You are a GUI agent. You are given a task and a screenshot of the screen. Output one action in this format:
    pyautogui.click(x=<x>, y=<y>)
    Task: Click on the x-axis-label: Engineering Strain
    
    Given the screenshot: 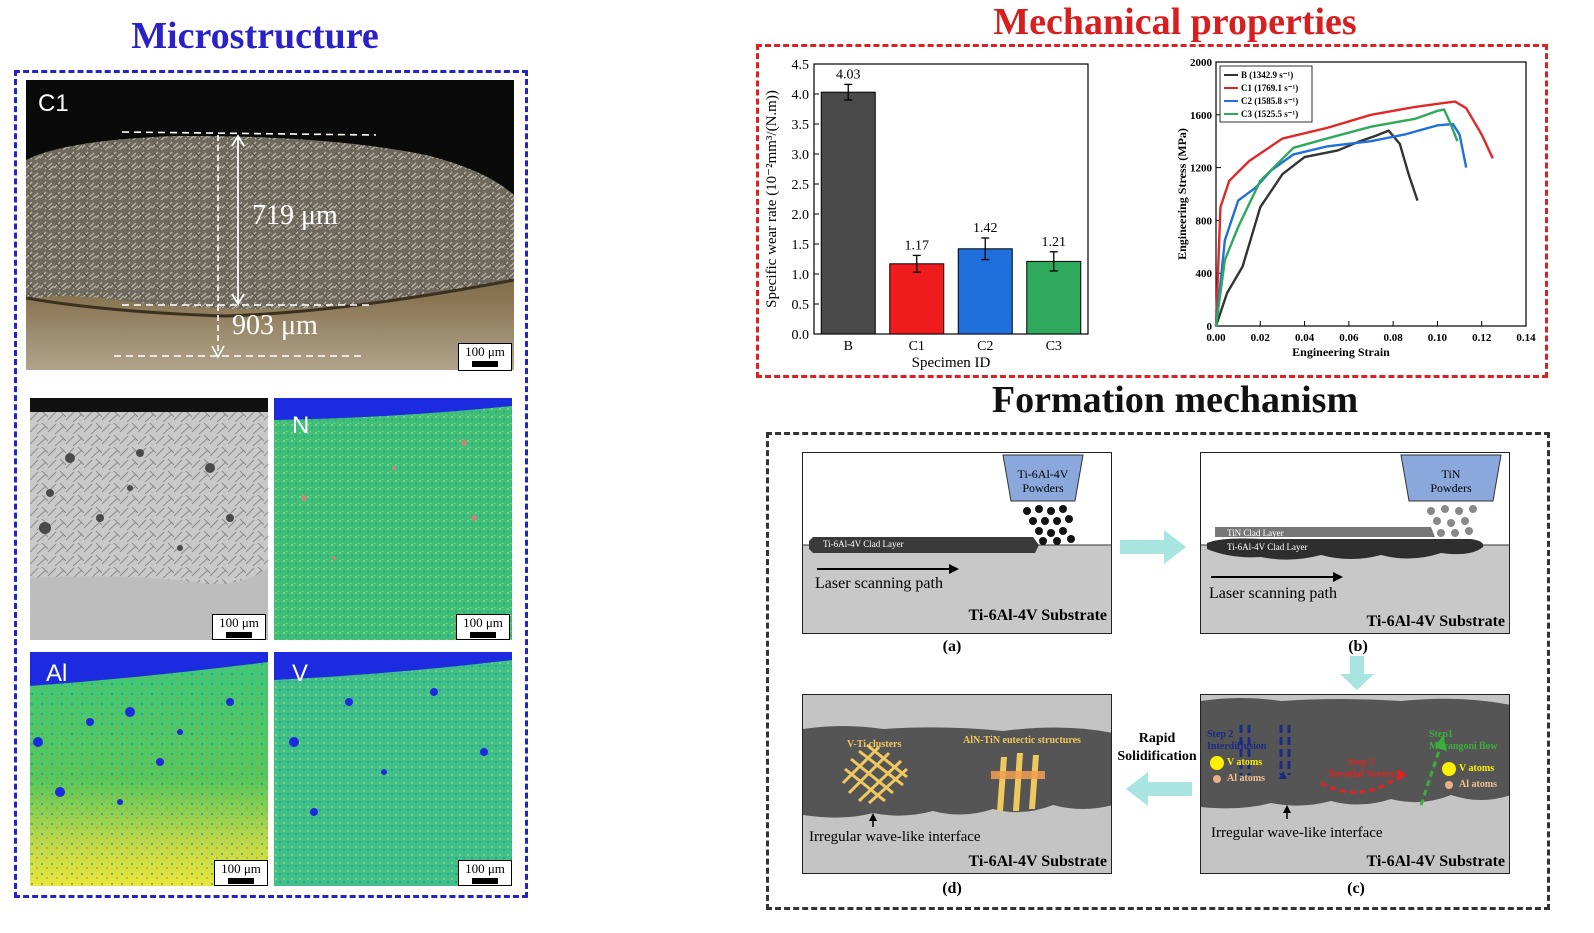 What is the action you would take?
    pyautogui.click(x=1341, y=352)
    